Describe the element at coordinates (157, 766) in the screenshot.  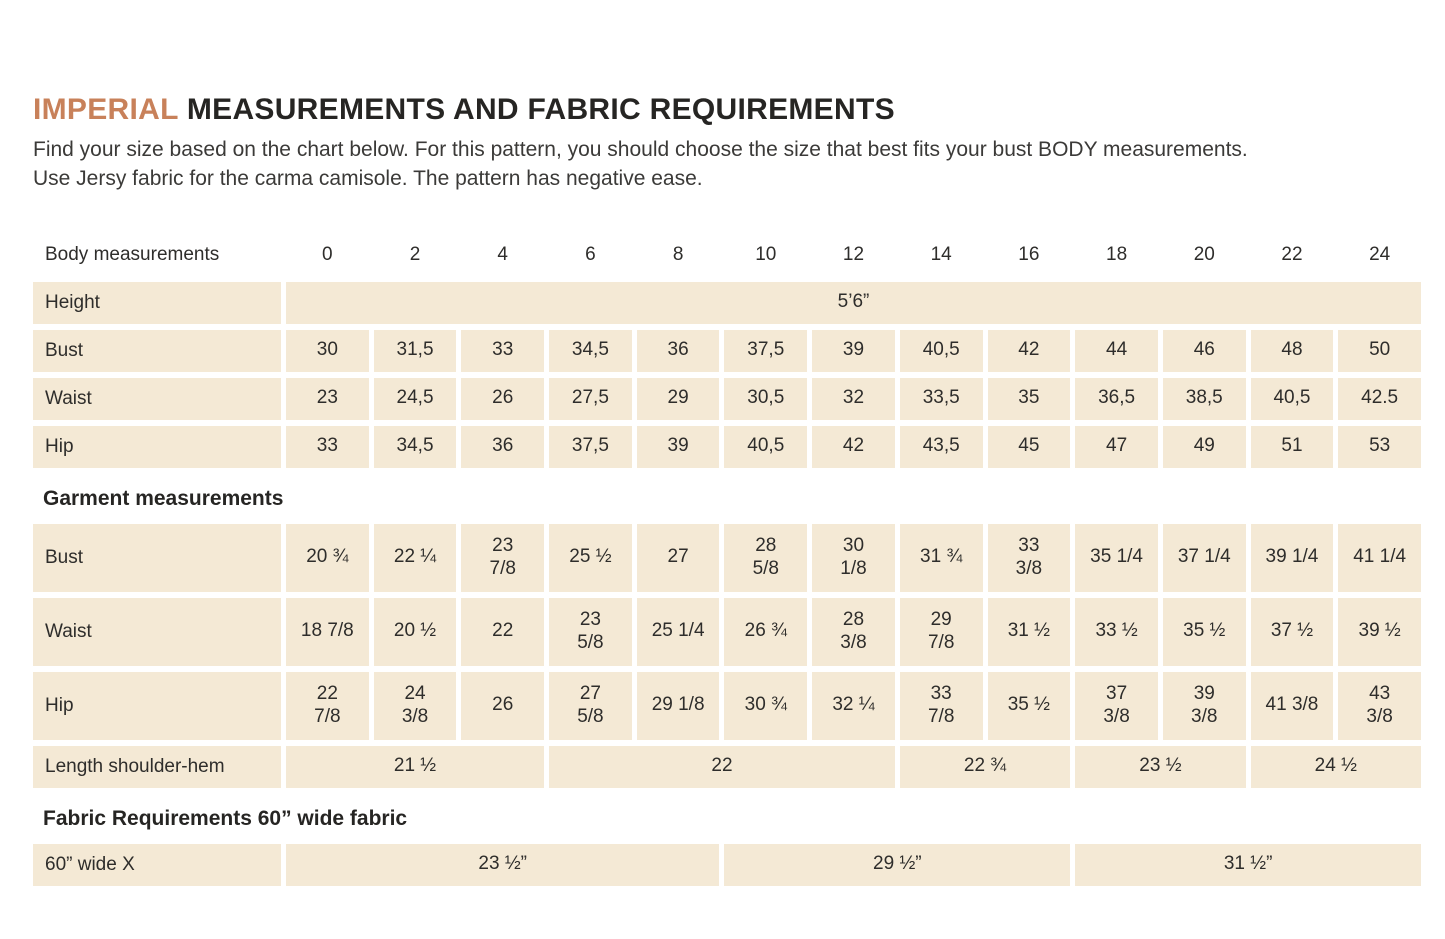
I see `row-label: Length shoulder-hem` at that location.